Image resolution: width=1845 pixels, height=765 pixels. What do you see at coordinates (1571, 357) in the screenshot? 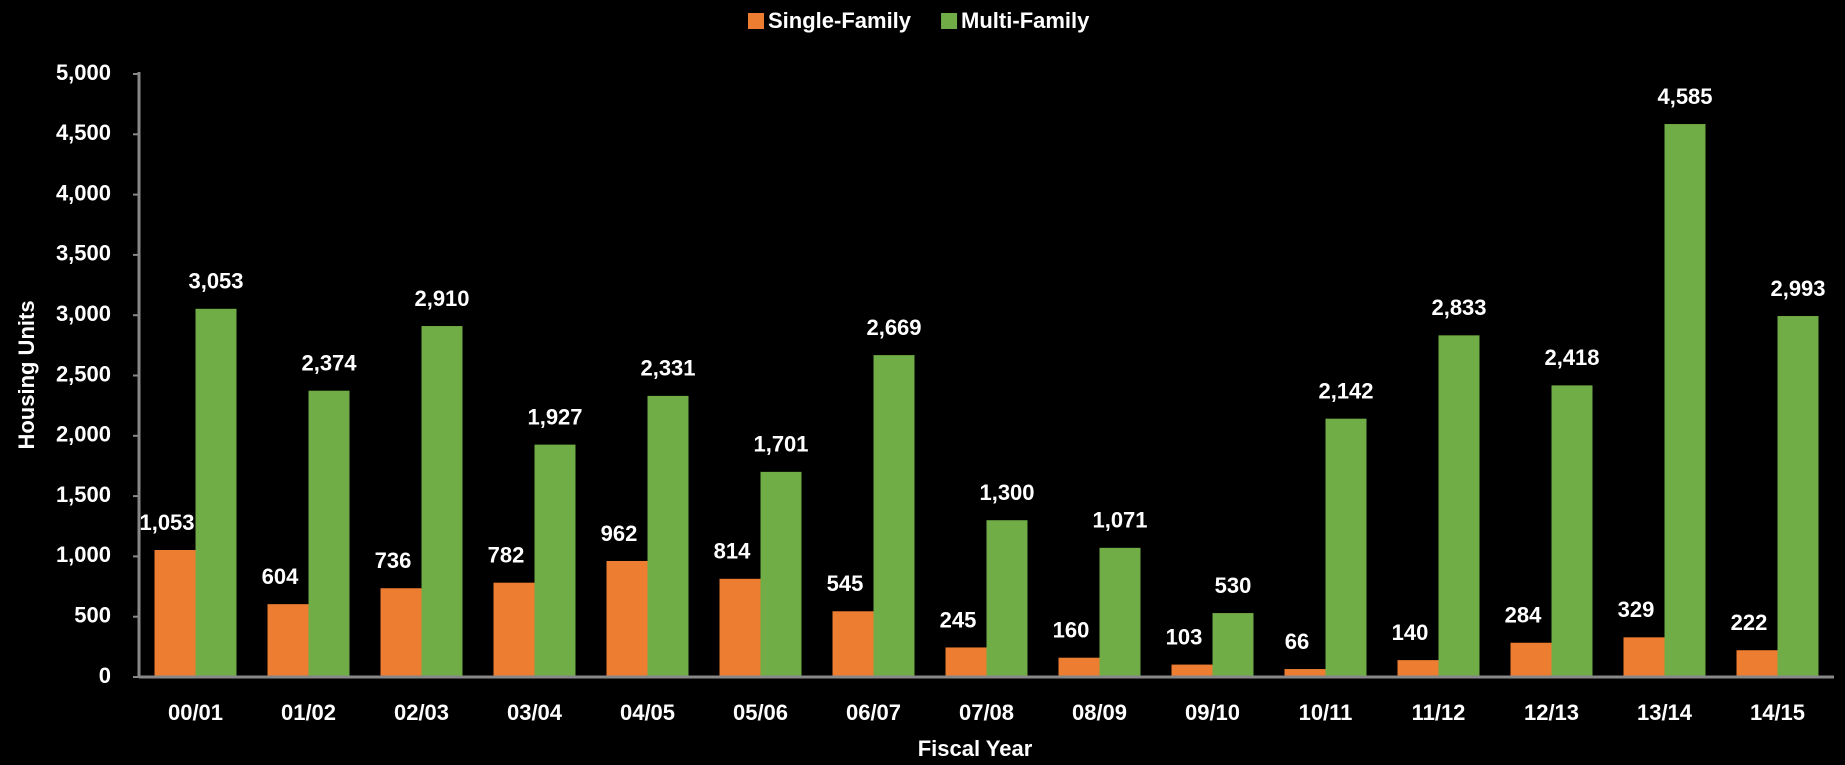
I see `data-label: 2,418` at bounding box center [1571, 357].